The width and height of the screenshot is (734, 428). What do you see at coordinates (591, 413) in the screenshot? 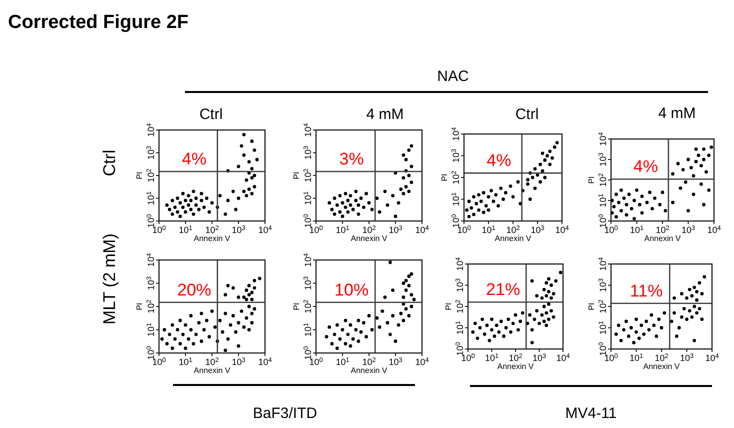
I see `text: MV4-11` at bounding box center [591, 413].